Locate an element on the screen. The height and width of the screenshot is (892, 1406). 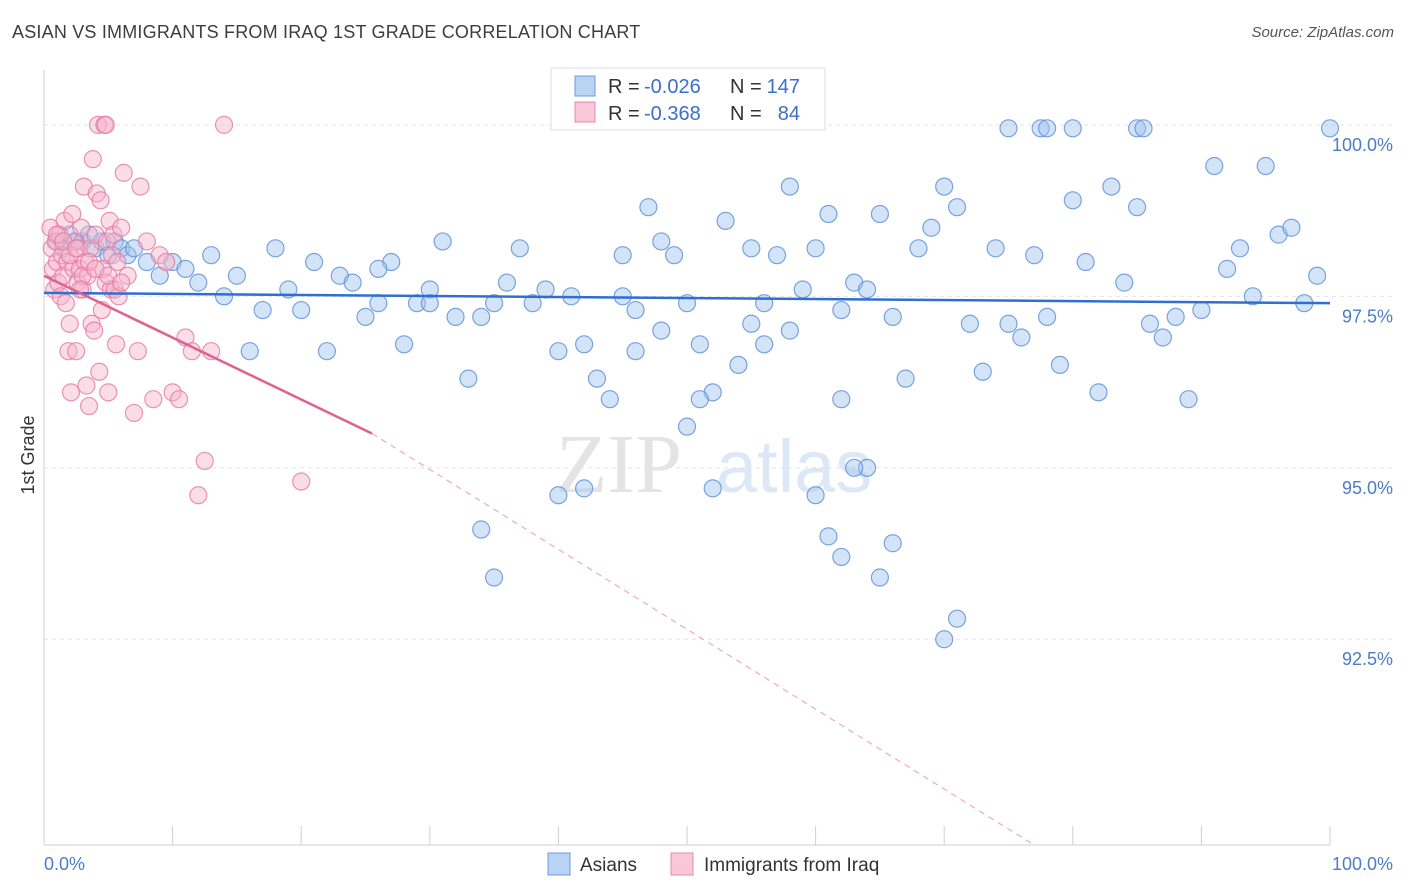
x-tick-label-max: 100.0% is located at coordinates (1362, 864).